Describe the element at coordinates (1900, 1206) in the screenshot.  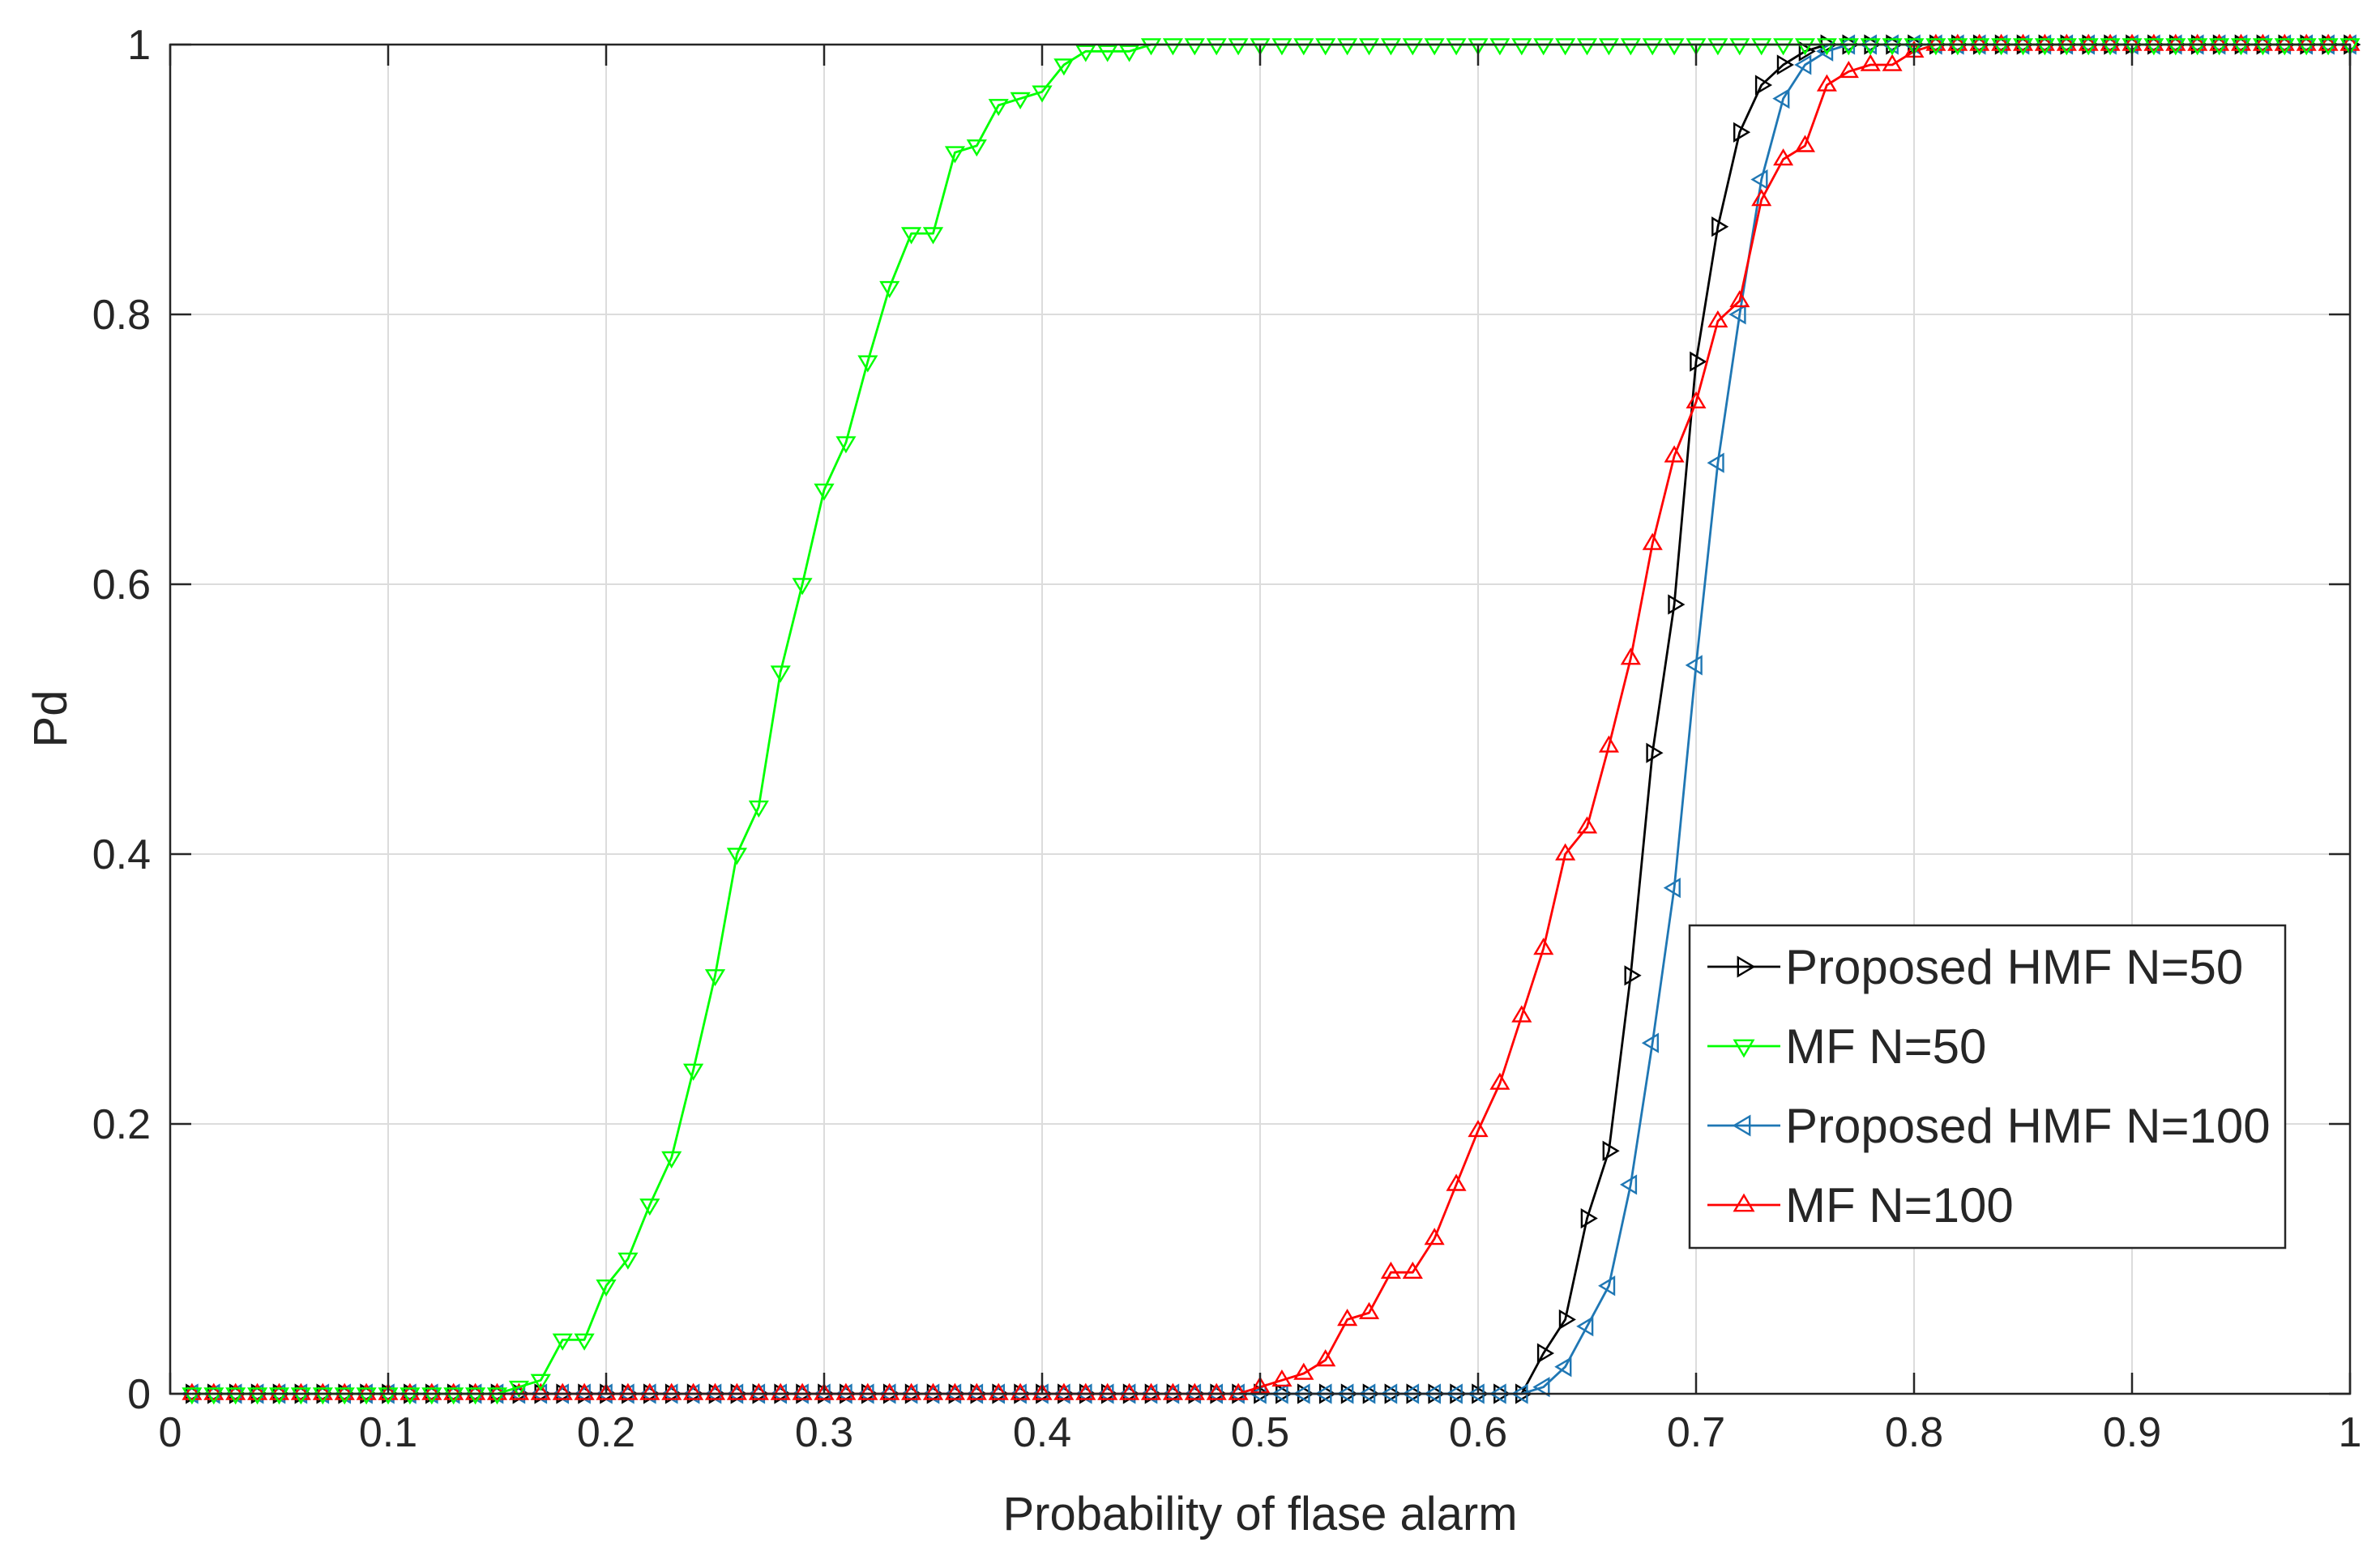
I see `legend-label: MF N=100` at that location.